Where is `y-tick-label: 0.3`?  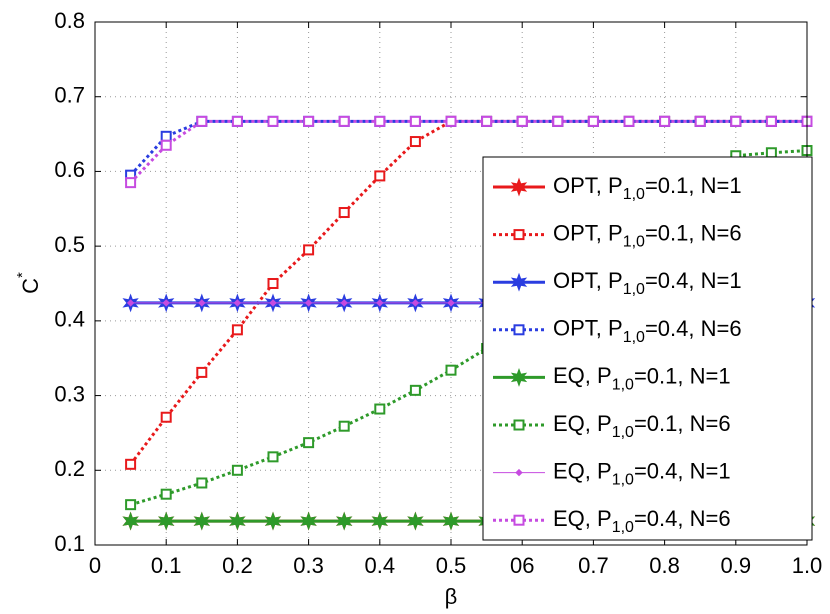
y-tick-label: 0.3 is located at coordinates (69, 393).